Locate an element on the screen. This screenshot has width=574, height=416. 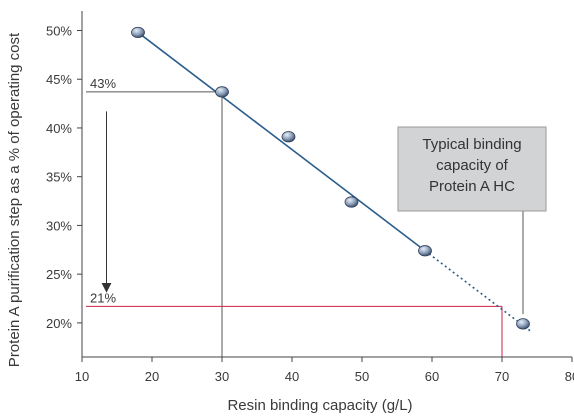
callout-text-line: Protein A HC is located at coordinates (472, 186).